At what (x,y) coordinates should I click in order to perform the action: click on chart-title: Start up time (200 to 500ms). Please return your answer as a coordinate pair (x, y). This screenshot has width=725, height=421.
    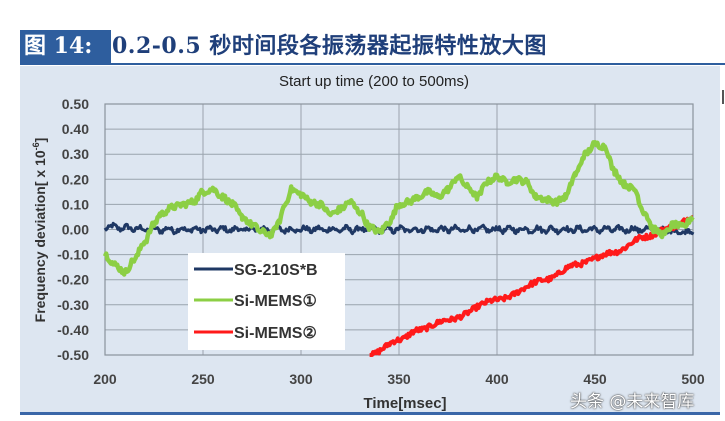
    Looking at the image, I should click on (374, 81).